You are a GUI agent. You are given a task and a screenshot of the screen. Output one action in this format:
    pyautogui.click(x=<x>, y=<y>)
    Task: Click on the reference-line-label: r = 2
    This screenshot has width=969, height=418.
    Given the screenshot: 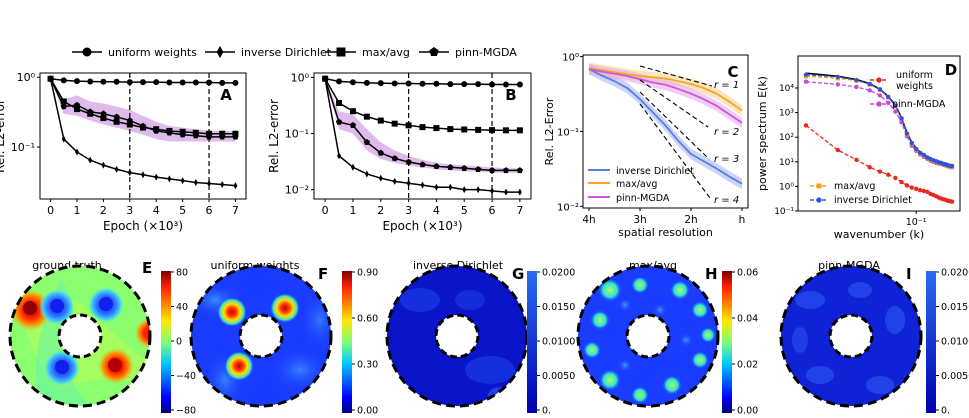 What is the action you would take?
    pyautogui.click(x=726, y=132)
    